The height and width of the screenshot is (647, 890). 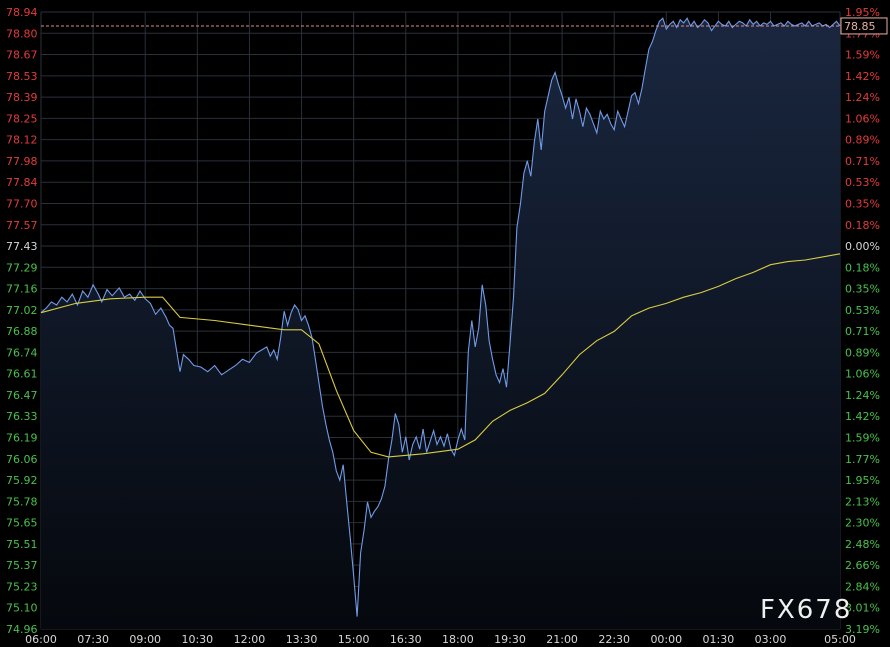 What do you see at coordinates (510, 639) in the screenshot?
I see `x-tick-label: 19:30` at bounding box center [510, 639].